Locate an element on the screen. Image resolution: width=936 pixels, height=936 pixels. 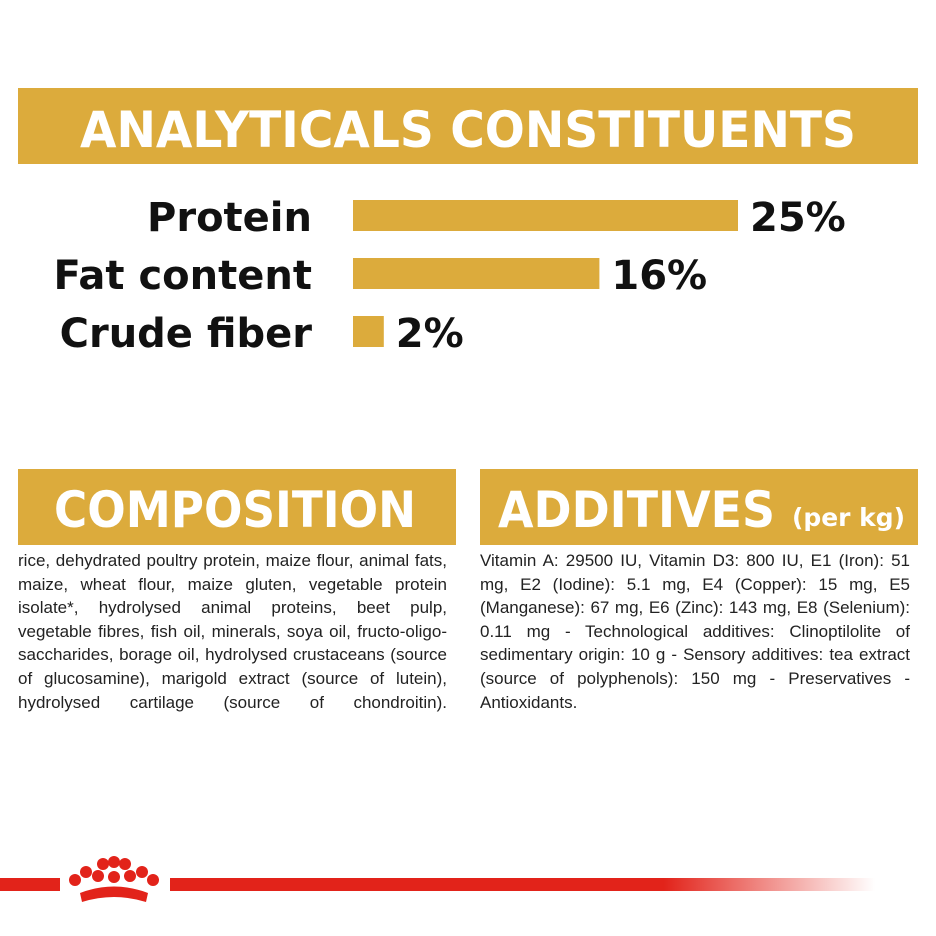
title-banner is located at coordinates (468, 126).